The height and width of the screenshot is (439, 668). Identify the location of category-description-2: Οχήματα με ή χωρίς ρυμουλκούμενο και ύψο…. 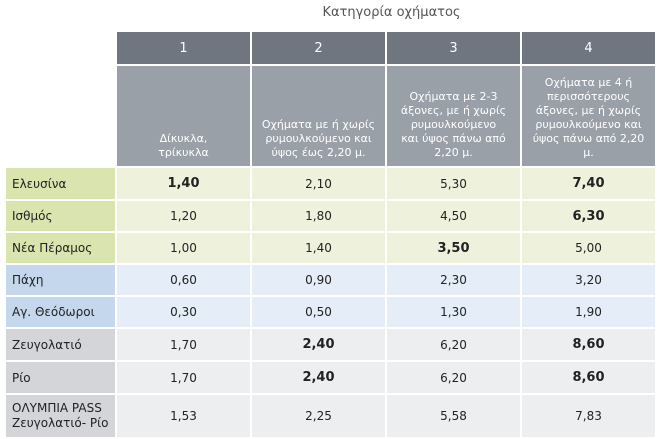
(318, 116).